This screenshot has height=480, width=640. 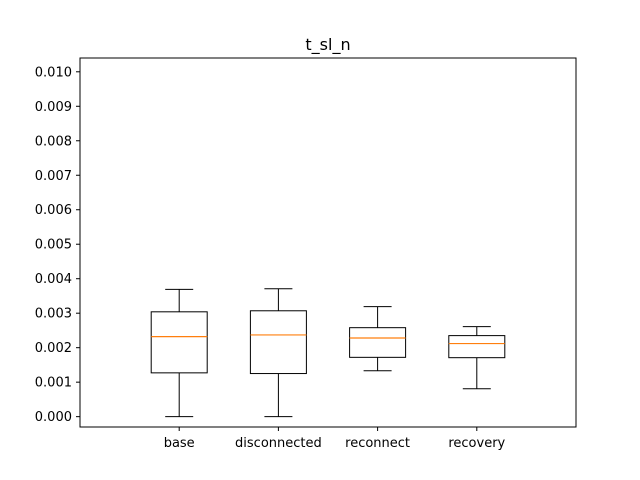 What do you see at coordinates (327, 45) in the screenshot?
I see `chart-title: t_sl_n` at bounding box center [327, 45].